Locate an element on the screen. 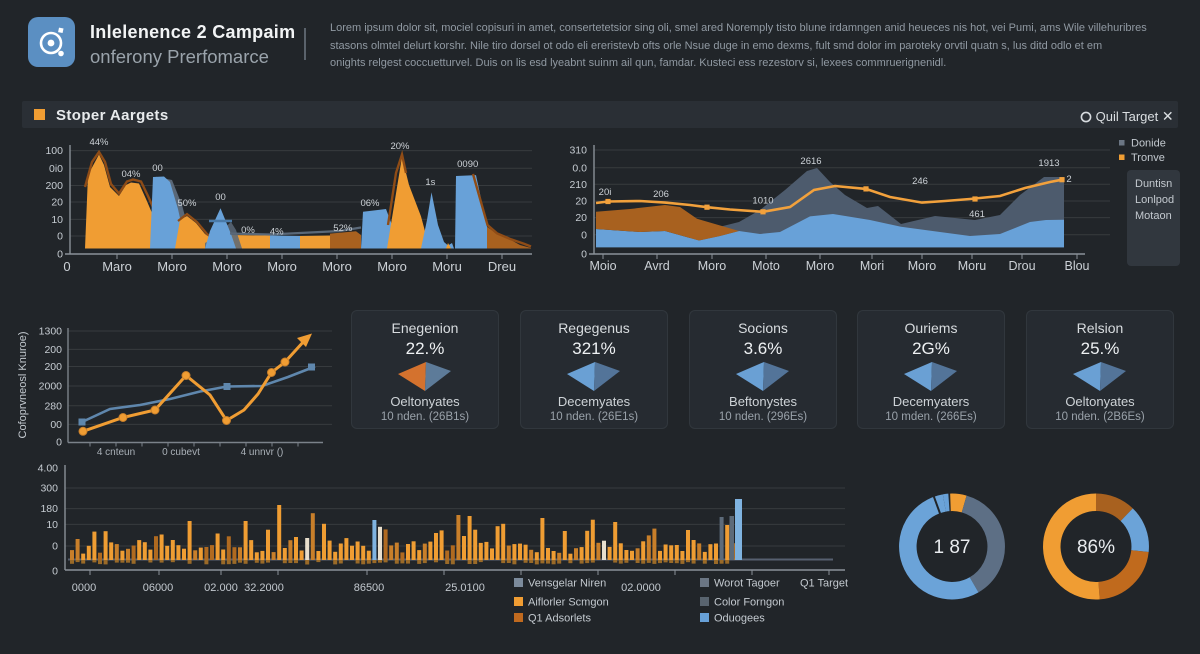  svg-text: 06000 is located at coordinates (158, 588).